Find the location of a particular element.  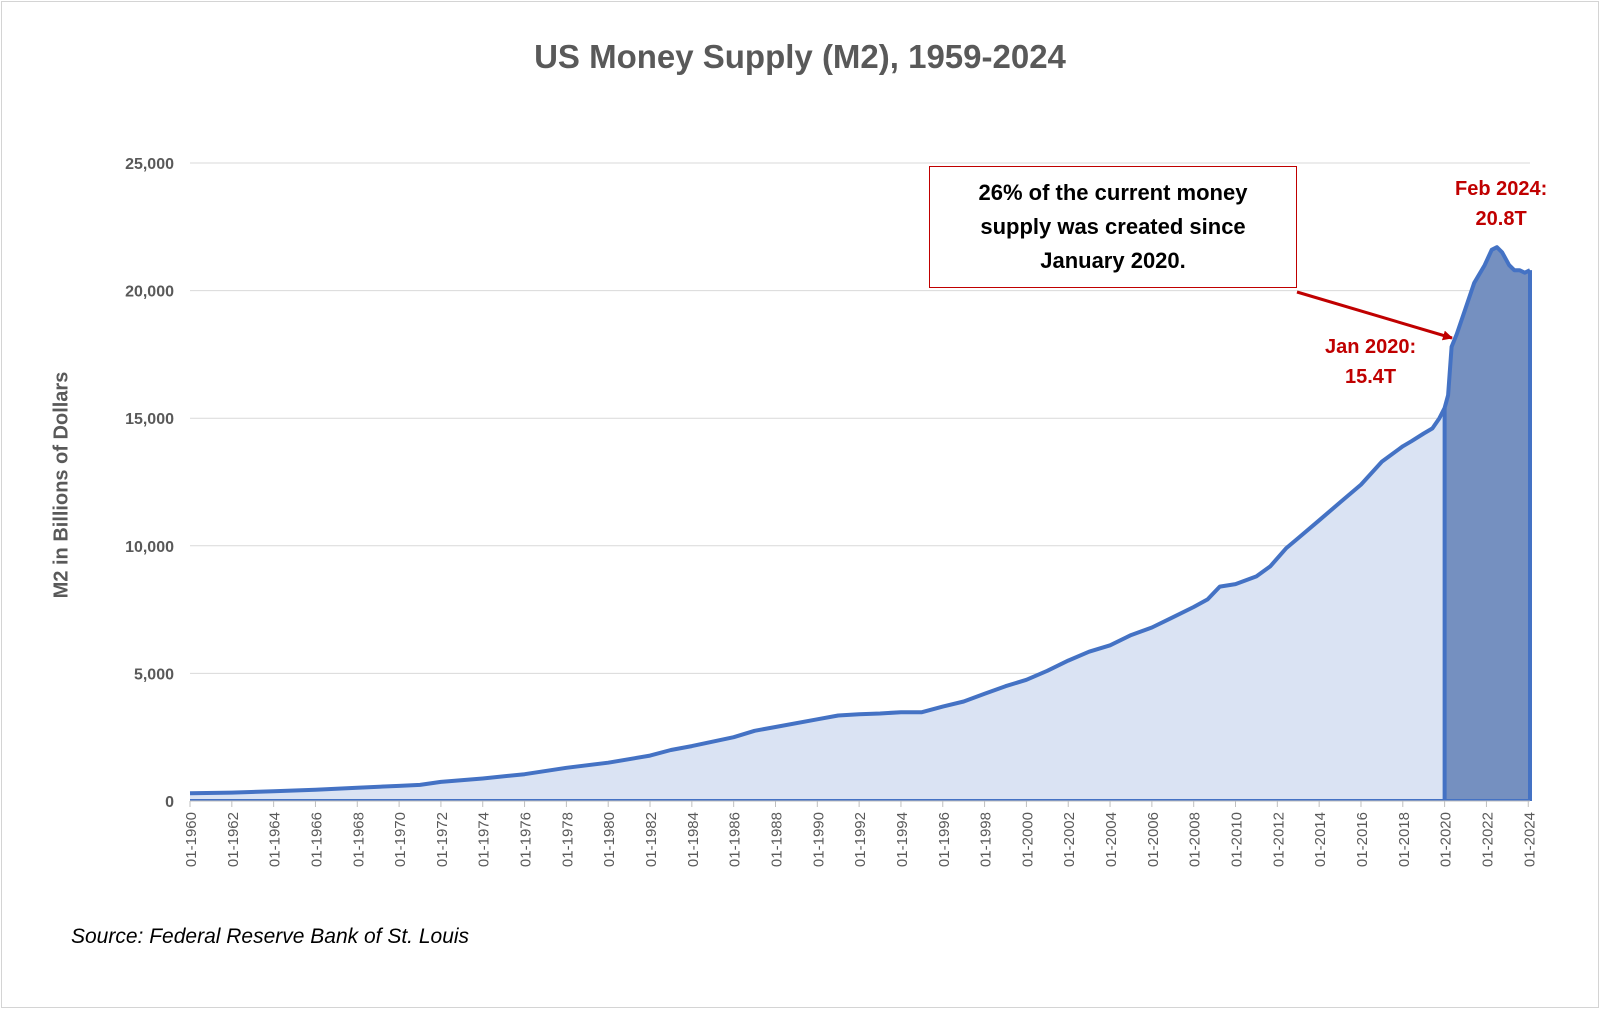

y-tick-label: 20,000 is located at coordinates (149, 292).